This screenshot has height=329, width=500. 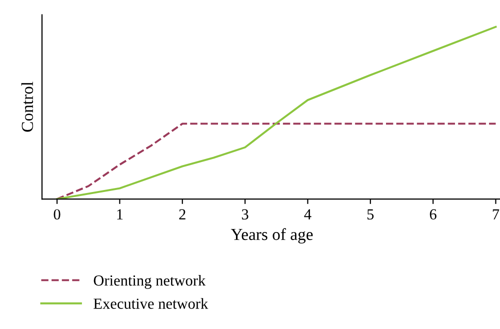 What do you see at coordinates (150, 281) in the screenshot?
I see `legend-label: Orienting network` at bounding box center [150, 281].